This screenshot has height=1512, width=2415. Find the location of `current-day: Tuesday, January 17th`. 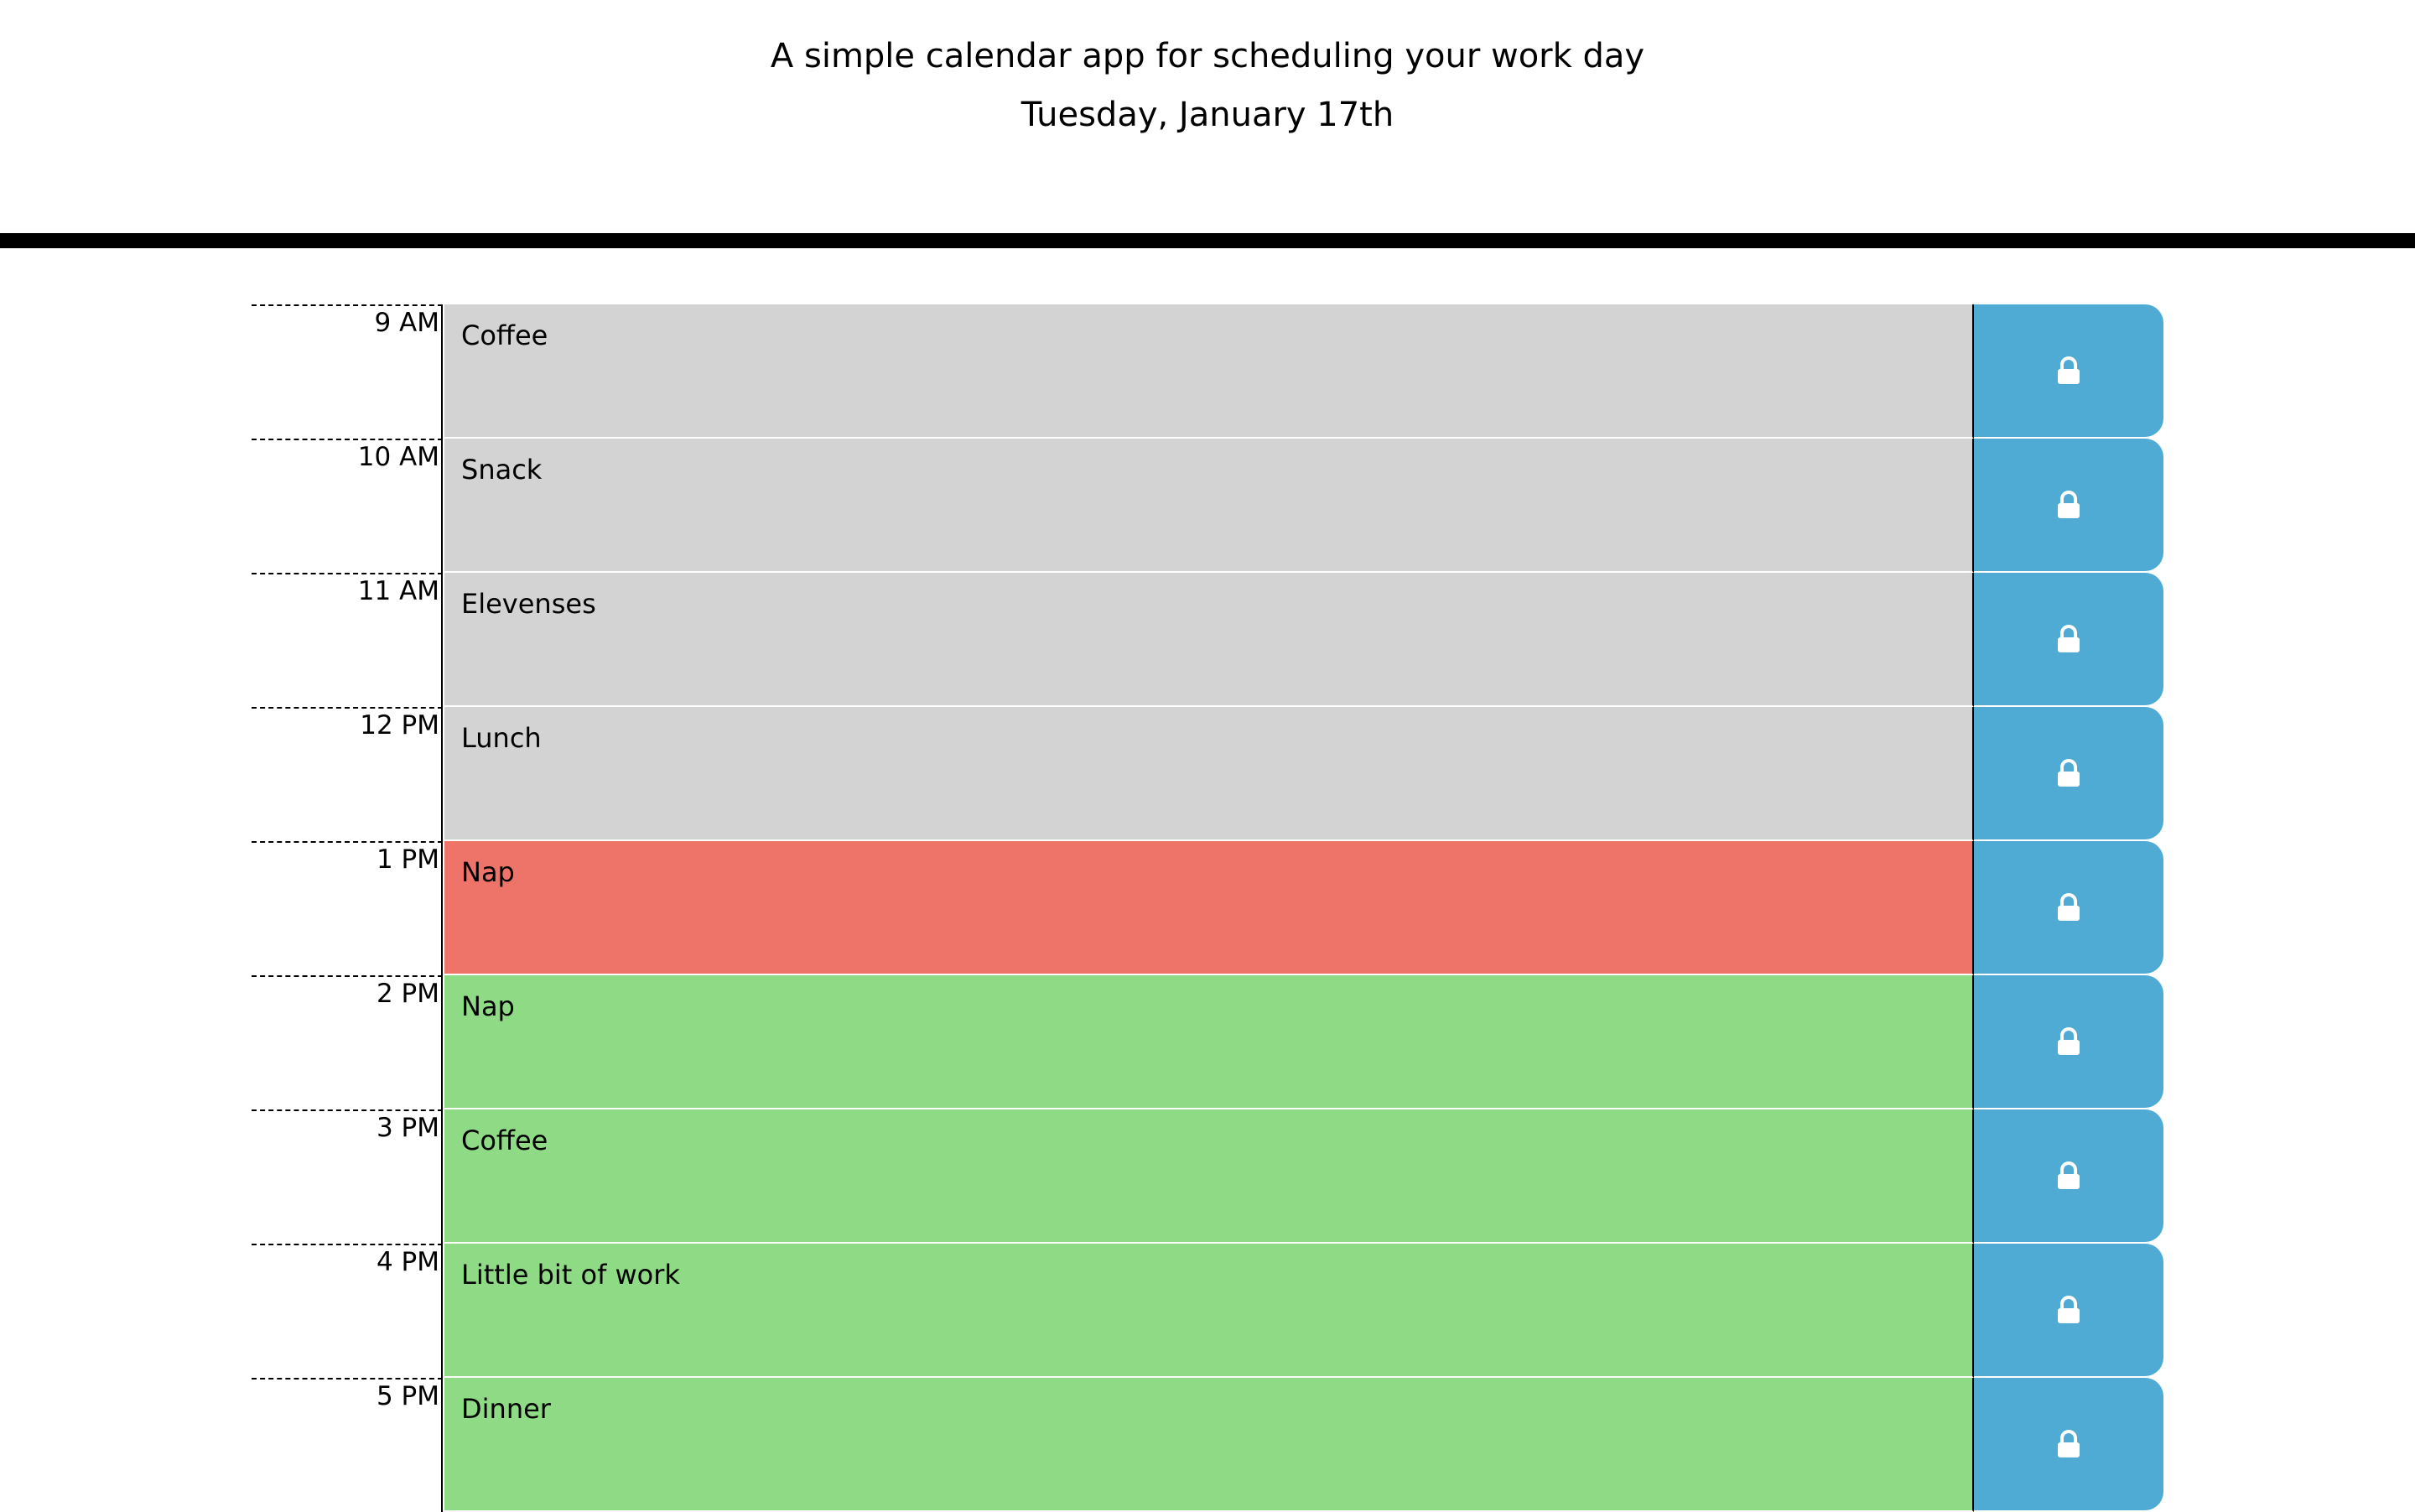

current-day: Tuesday, January 17th is located at coordinates (1207, 115).